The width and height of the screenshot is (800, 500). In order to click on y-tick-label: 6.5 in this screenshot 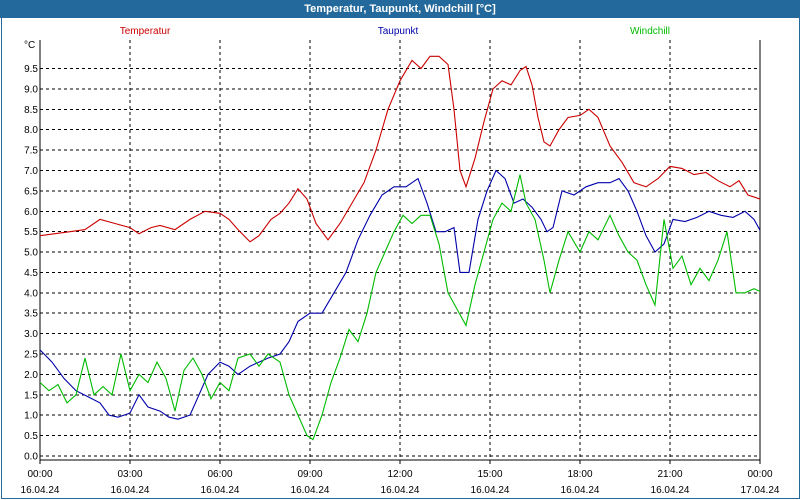, I will do `click(31, 191)`.